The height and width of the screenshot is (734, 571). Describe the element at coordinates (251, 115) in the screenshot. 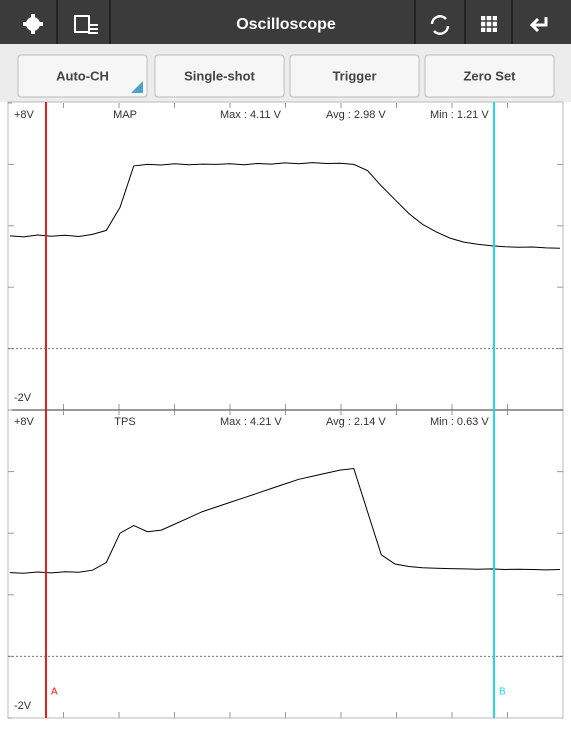

I see `channel-stat: Max : 4.11 V` at that location.